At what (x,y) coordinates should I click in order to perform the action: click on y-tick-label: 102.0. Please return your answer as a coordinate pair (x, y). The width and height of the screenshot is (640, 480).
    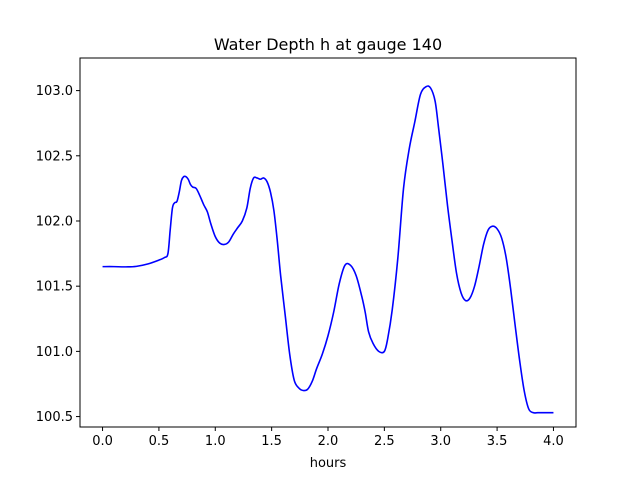
    Looking at the image, I should click on (54, 221).